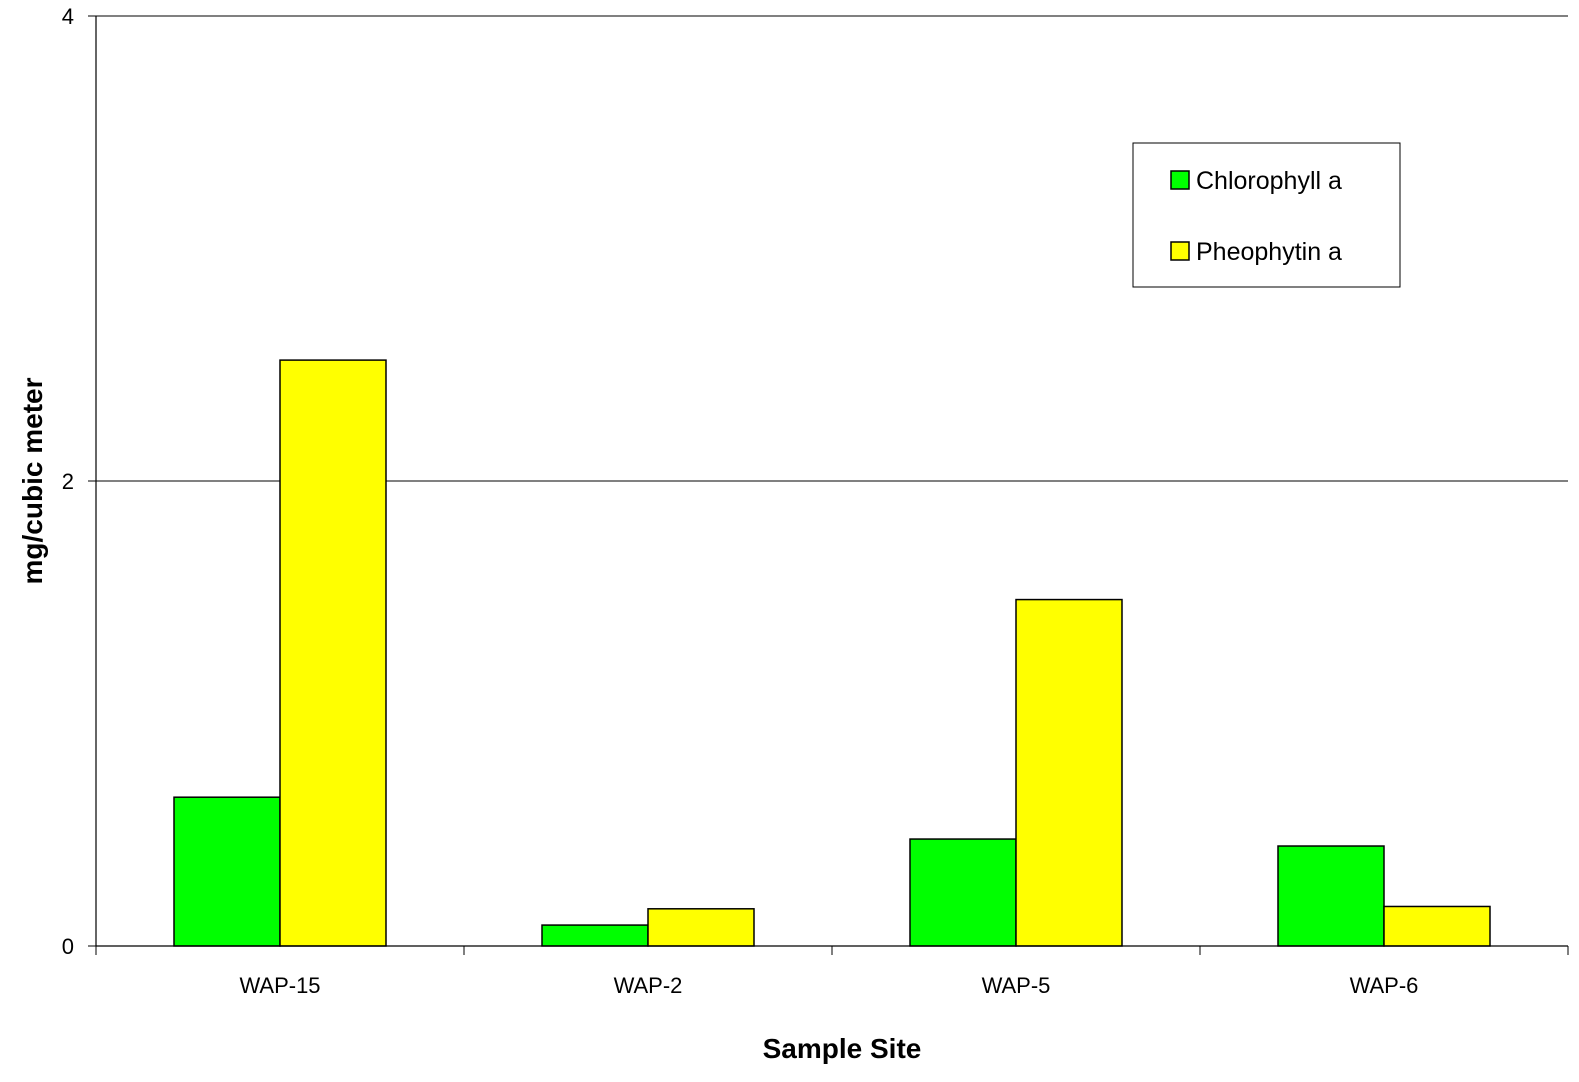  Describe the element at coordinates (648, 985) in the screenshot. I see `x-tick-label: WAP-2` at that location.